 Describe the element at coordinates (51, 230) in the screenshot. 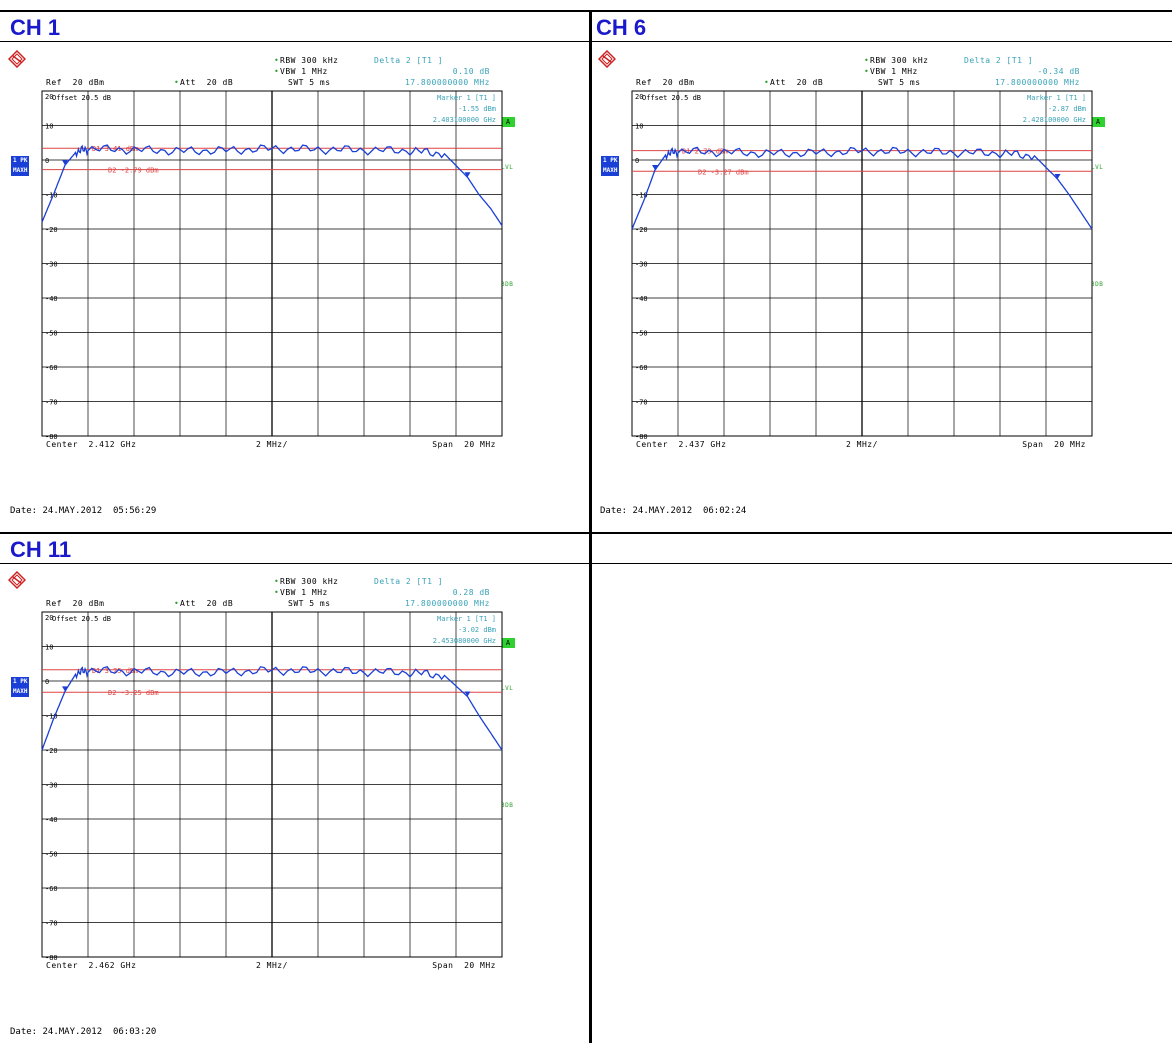

I see `y-tick-label: -20` at that location.